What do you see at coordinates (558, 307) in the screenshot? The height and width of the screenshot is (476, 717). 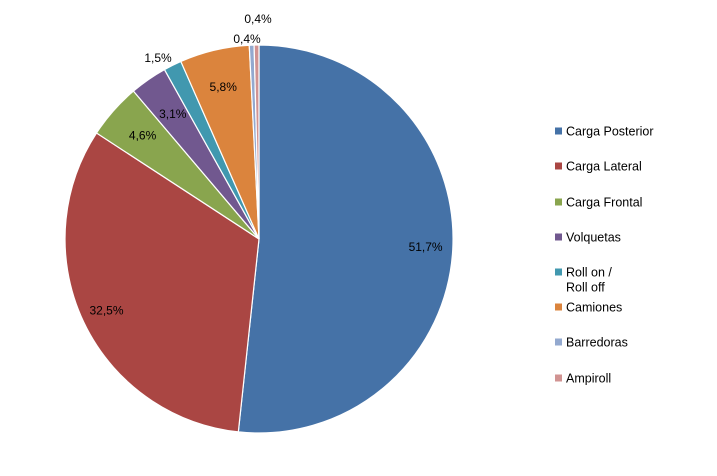 I see `legend-swatch-camiones` at bounding box center [558, 307].